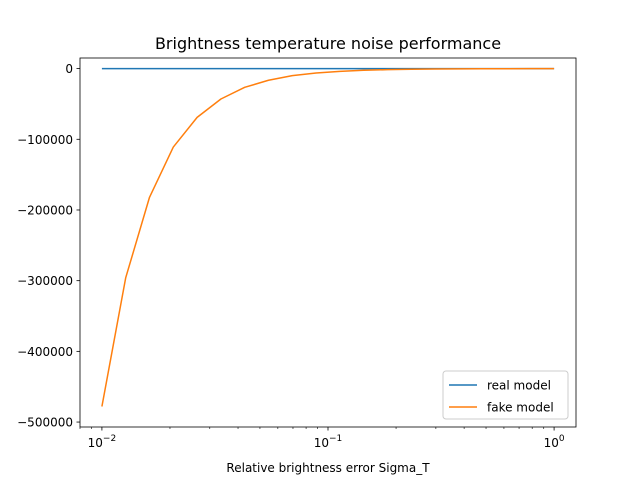 This screenshot has width=640, height=480. Describe the element at coordinates (554, 442) in the screenshot. I see `x-tick-label: 10⁰` at that location.